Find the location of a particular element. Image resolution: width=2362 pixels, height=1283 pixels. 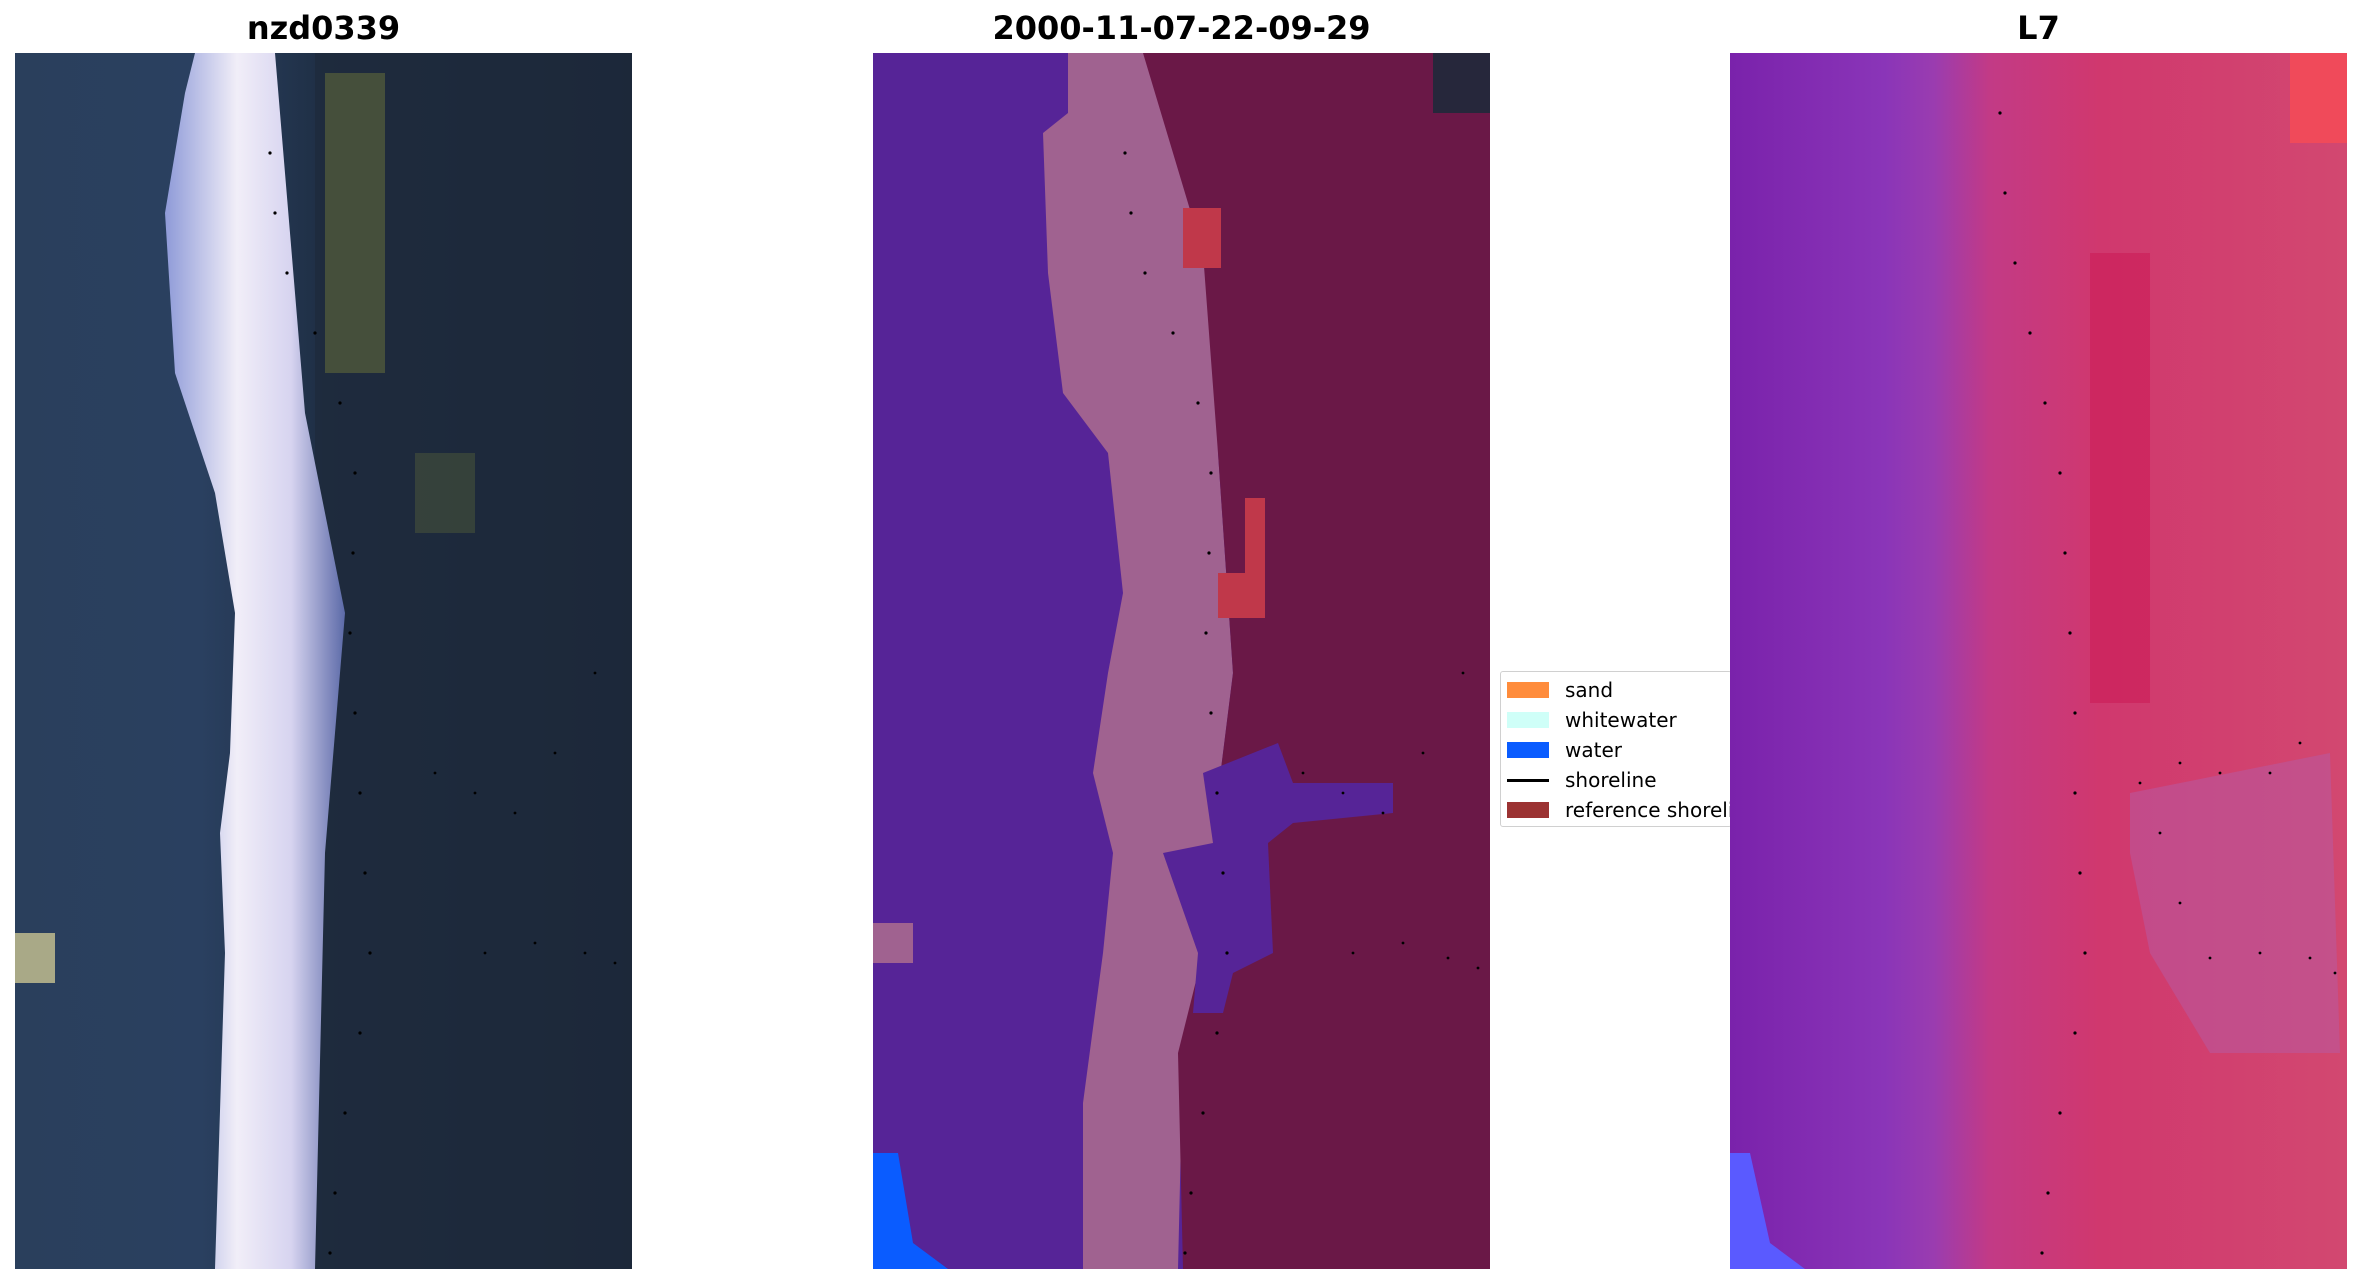

legend-swatch-whitewater is located at coordinates (1528, 720).